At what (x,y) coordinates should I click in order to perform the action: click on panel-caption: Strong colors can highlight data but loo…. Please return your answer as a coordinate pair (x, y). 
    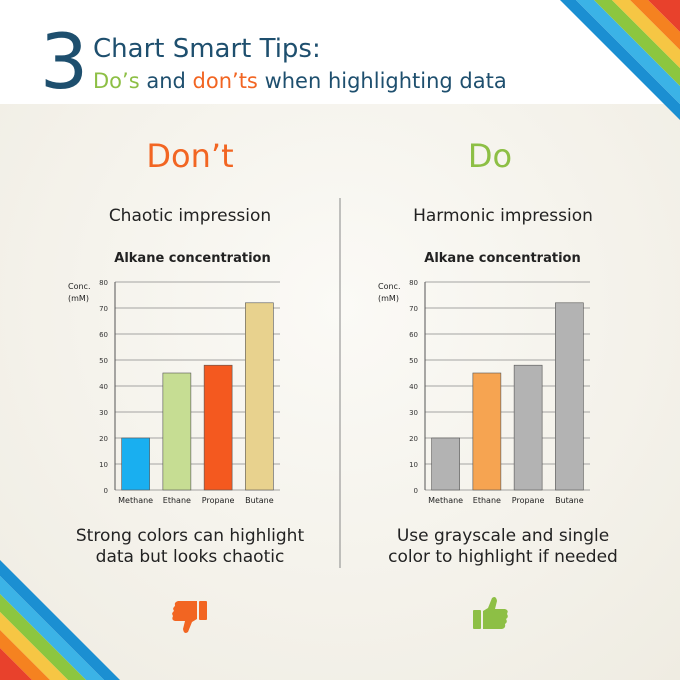
    Looking at the image, I should click on (190, 546).